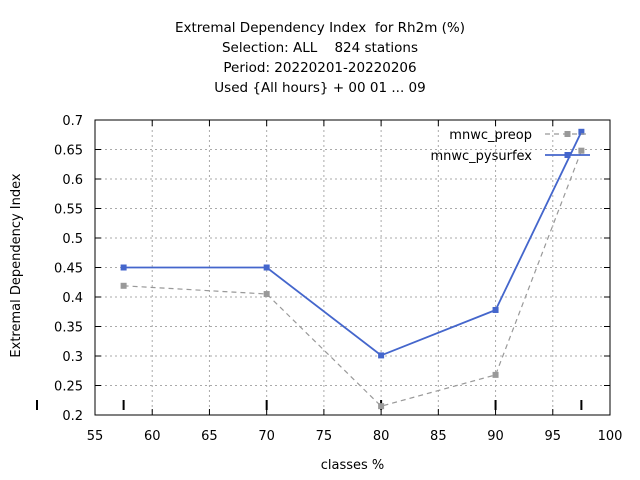 The width and height of the screenshot is (640, 480). Describe the element at coordinates (72, 298) in the screenshot. I see `y-tick-label: 0.4` at that location.